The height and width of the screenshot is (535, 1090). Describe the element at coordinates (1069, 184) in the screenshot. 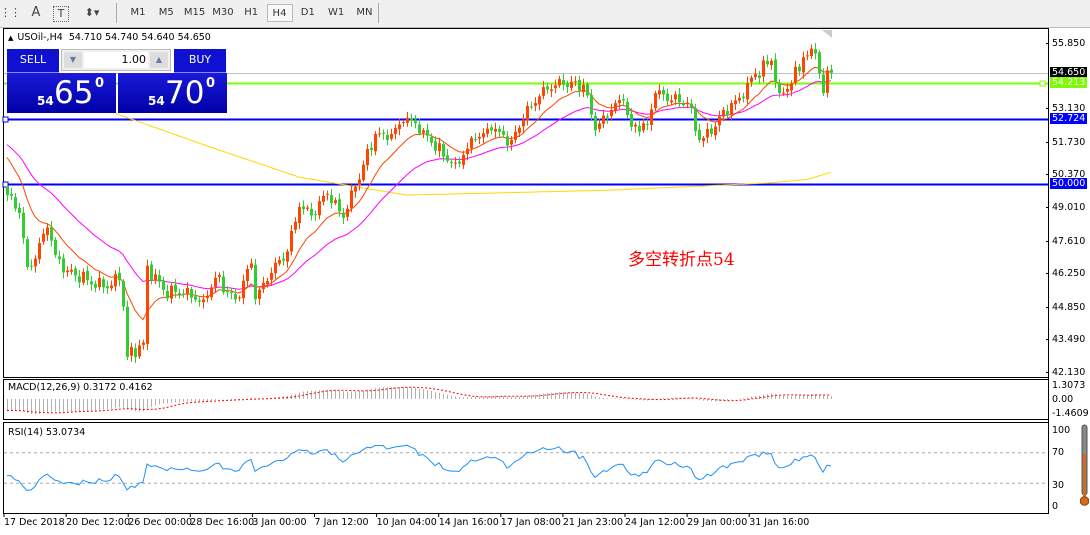

I see `price-line-label: 50.000` at that location.